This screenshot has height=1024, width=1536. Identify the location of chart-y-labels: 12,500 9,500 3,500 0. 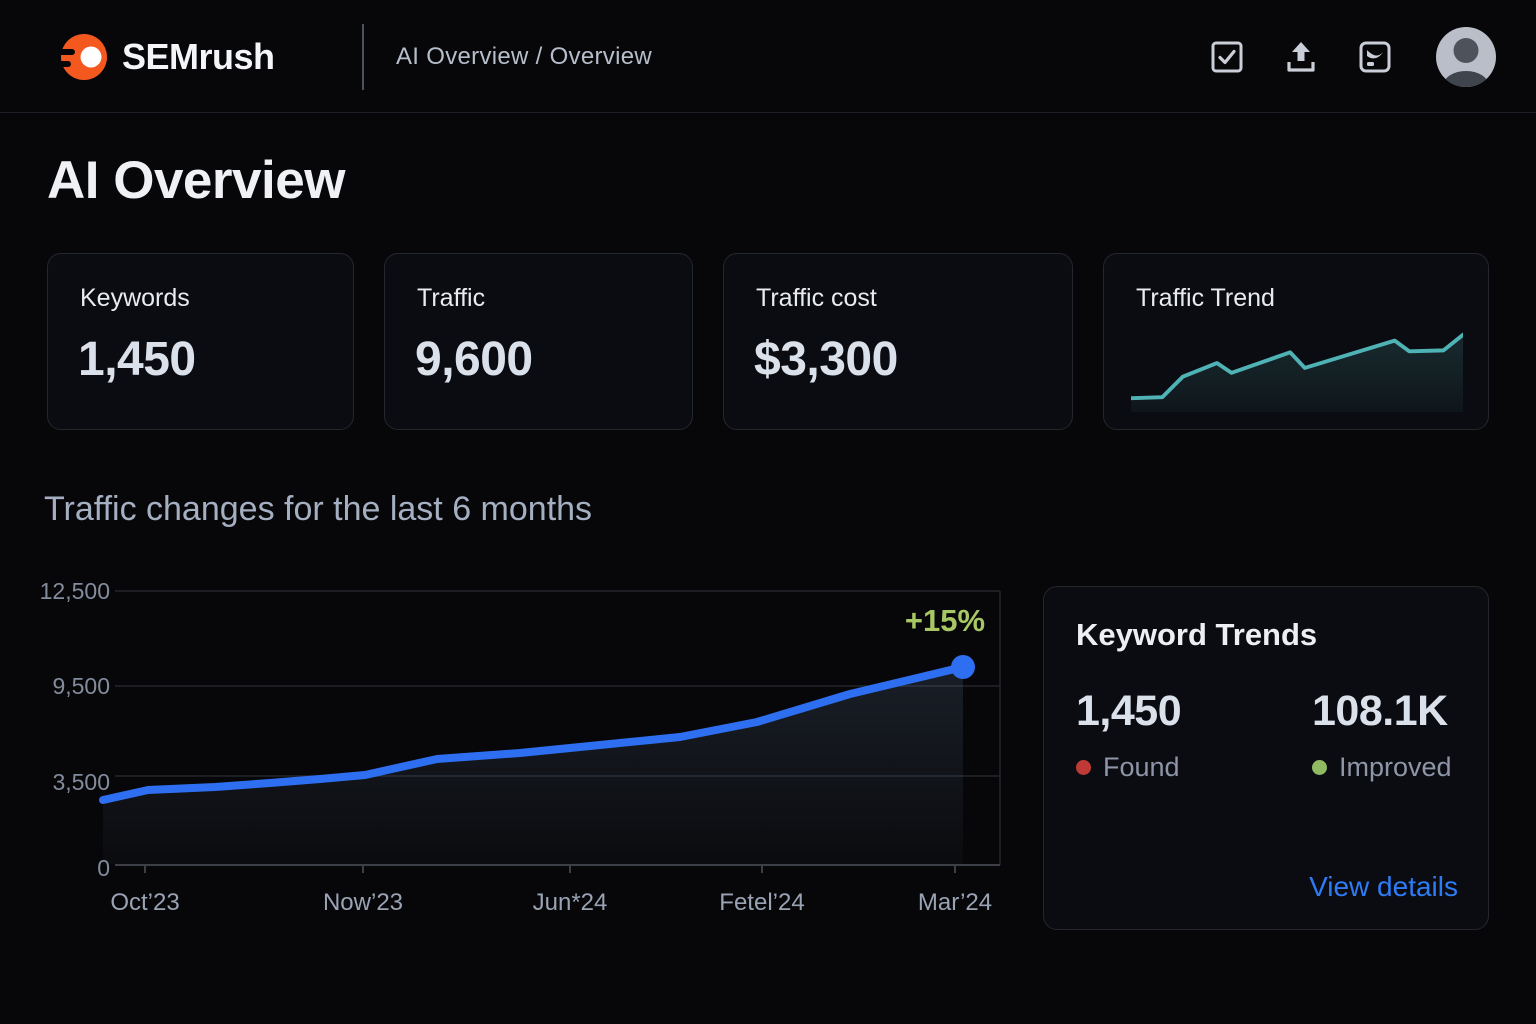
(75, 729).